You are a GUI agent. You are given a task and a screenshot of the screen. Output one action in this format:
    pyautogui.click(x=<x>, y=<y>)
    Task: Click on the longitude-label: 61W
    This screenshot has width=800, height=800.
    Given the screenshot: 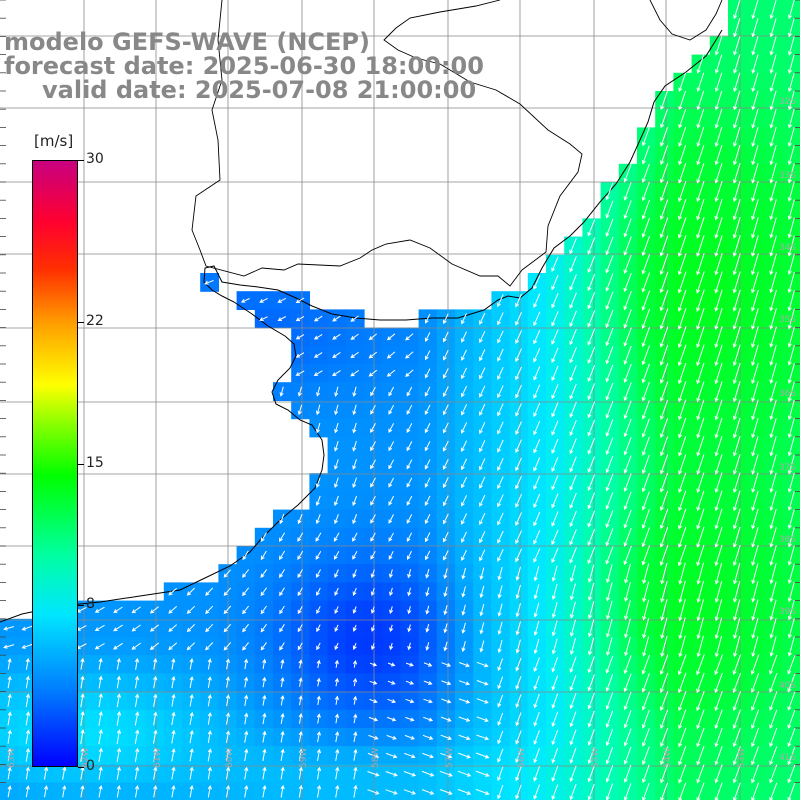 What is the action you would take?
    pyautogui.click(x=158, y=758)
    